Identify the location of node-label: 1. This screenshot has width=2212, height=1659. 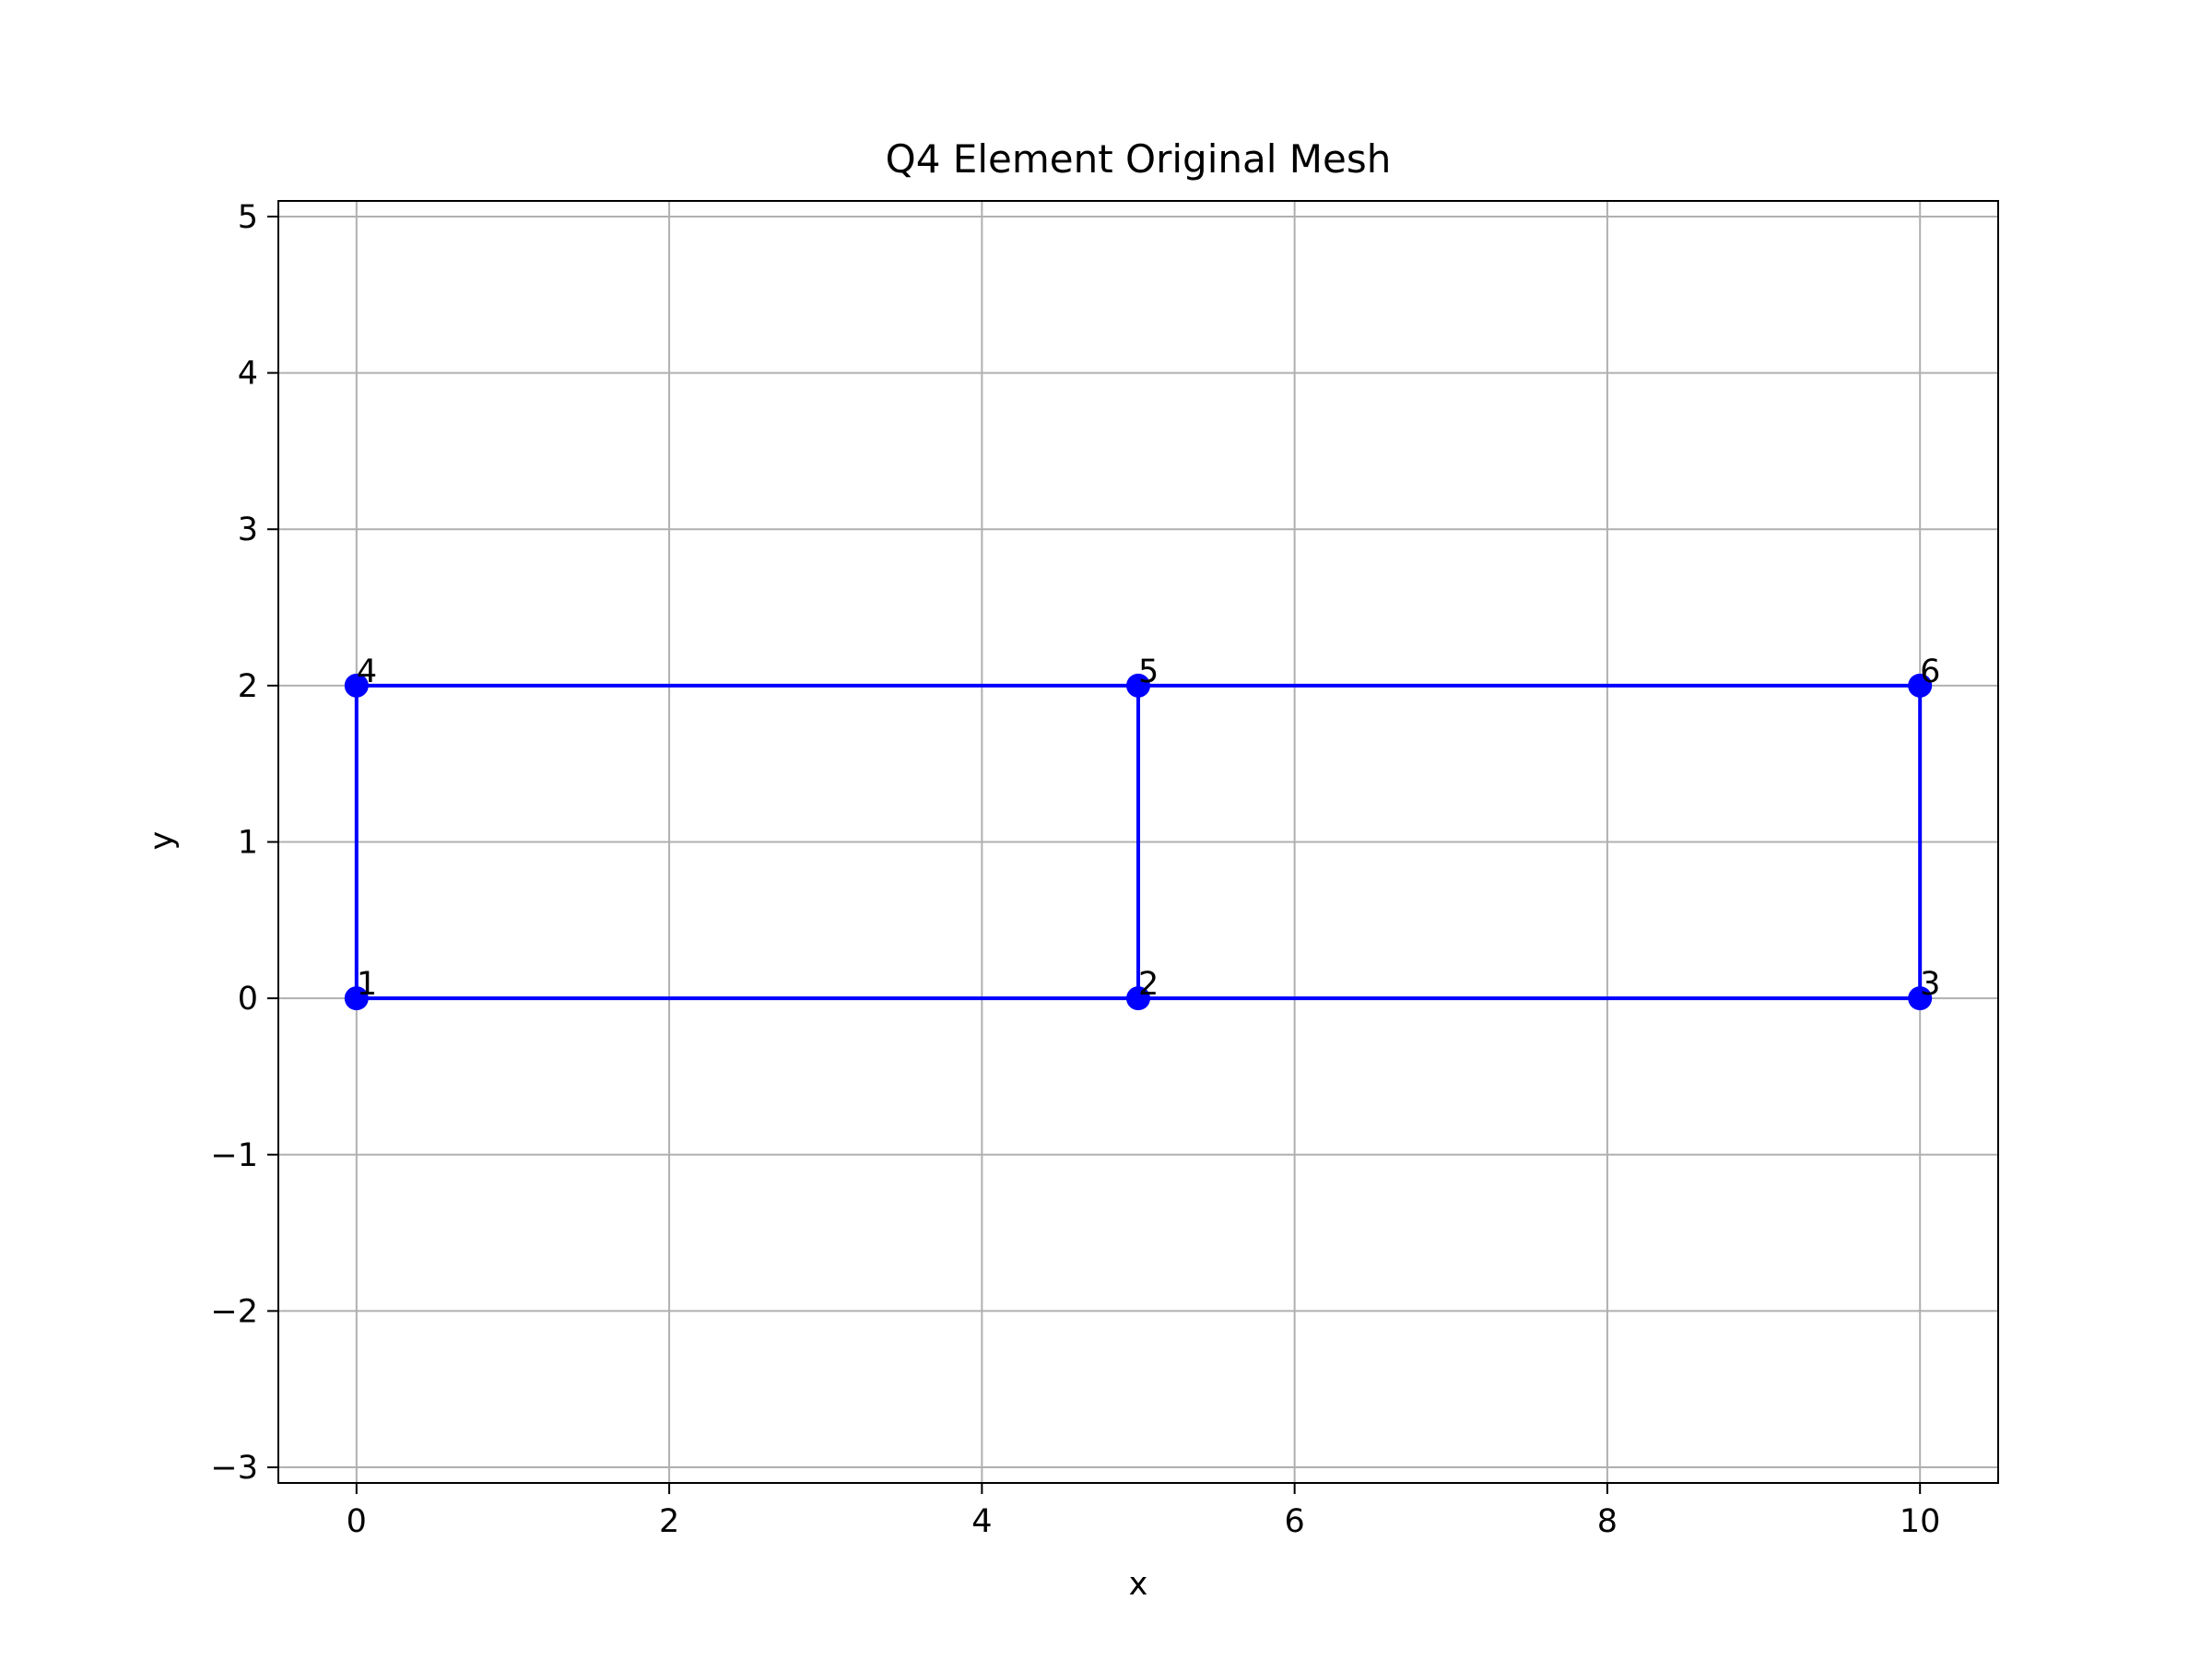
(367, 984).